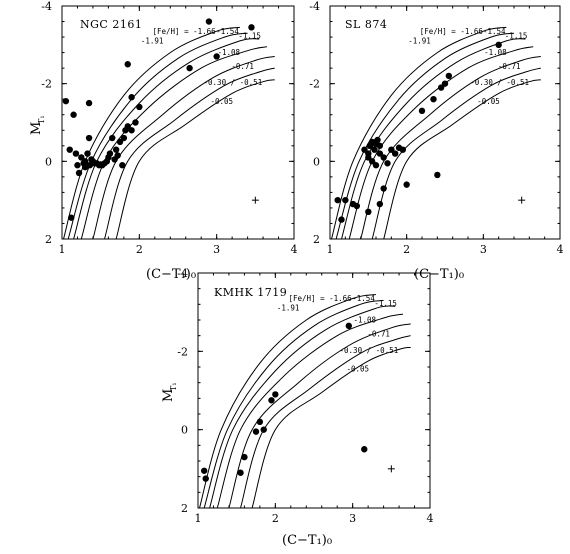 This screenshot has height=554, width=570. I want to click on metallicity-label: -1.54, so click(494, 31).